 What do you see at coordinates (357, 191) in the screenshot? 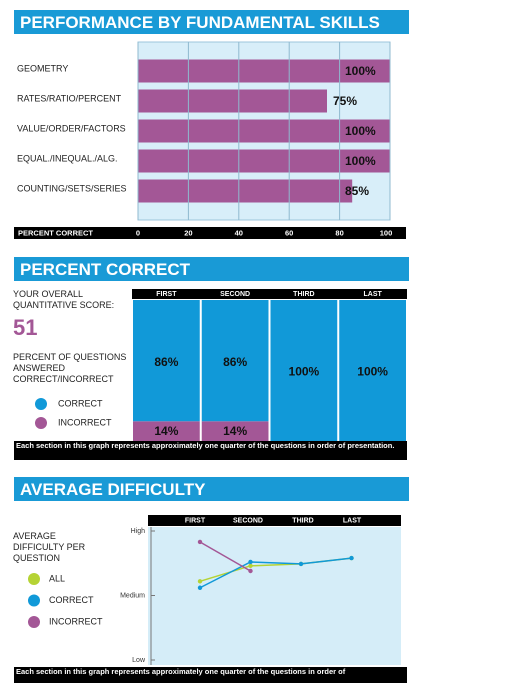
I see `value-label: 85%` at bounding box center [357, 191].